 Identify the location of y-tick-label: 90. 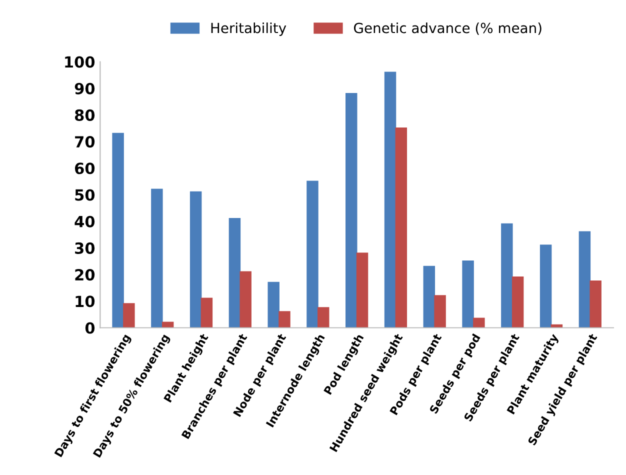
(84, 88).